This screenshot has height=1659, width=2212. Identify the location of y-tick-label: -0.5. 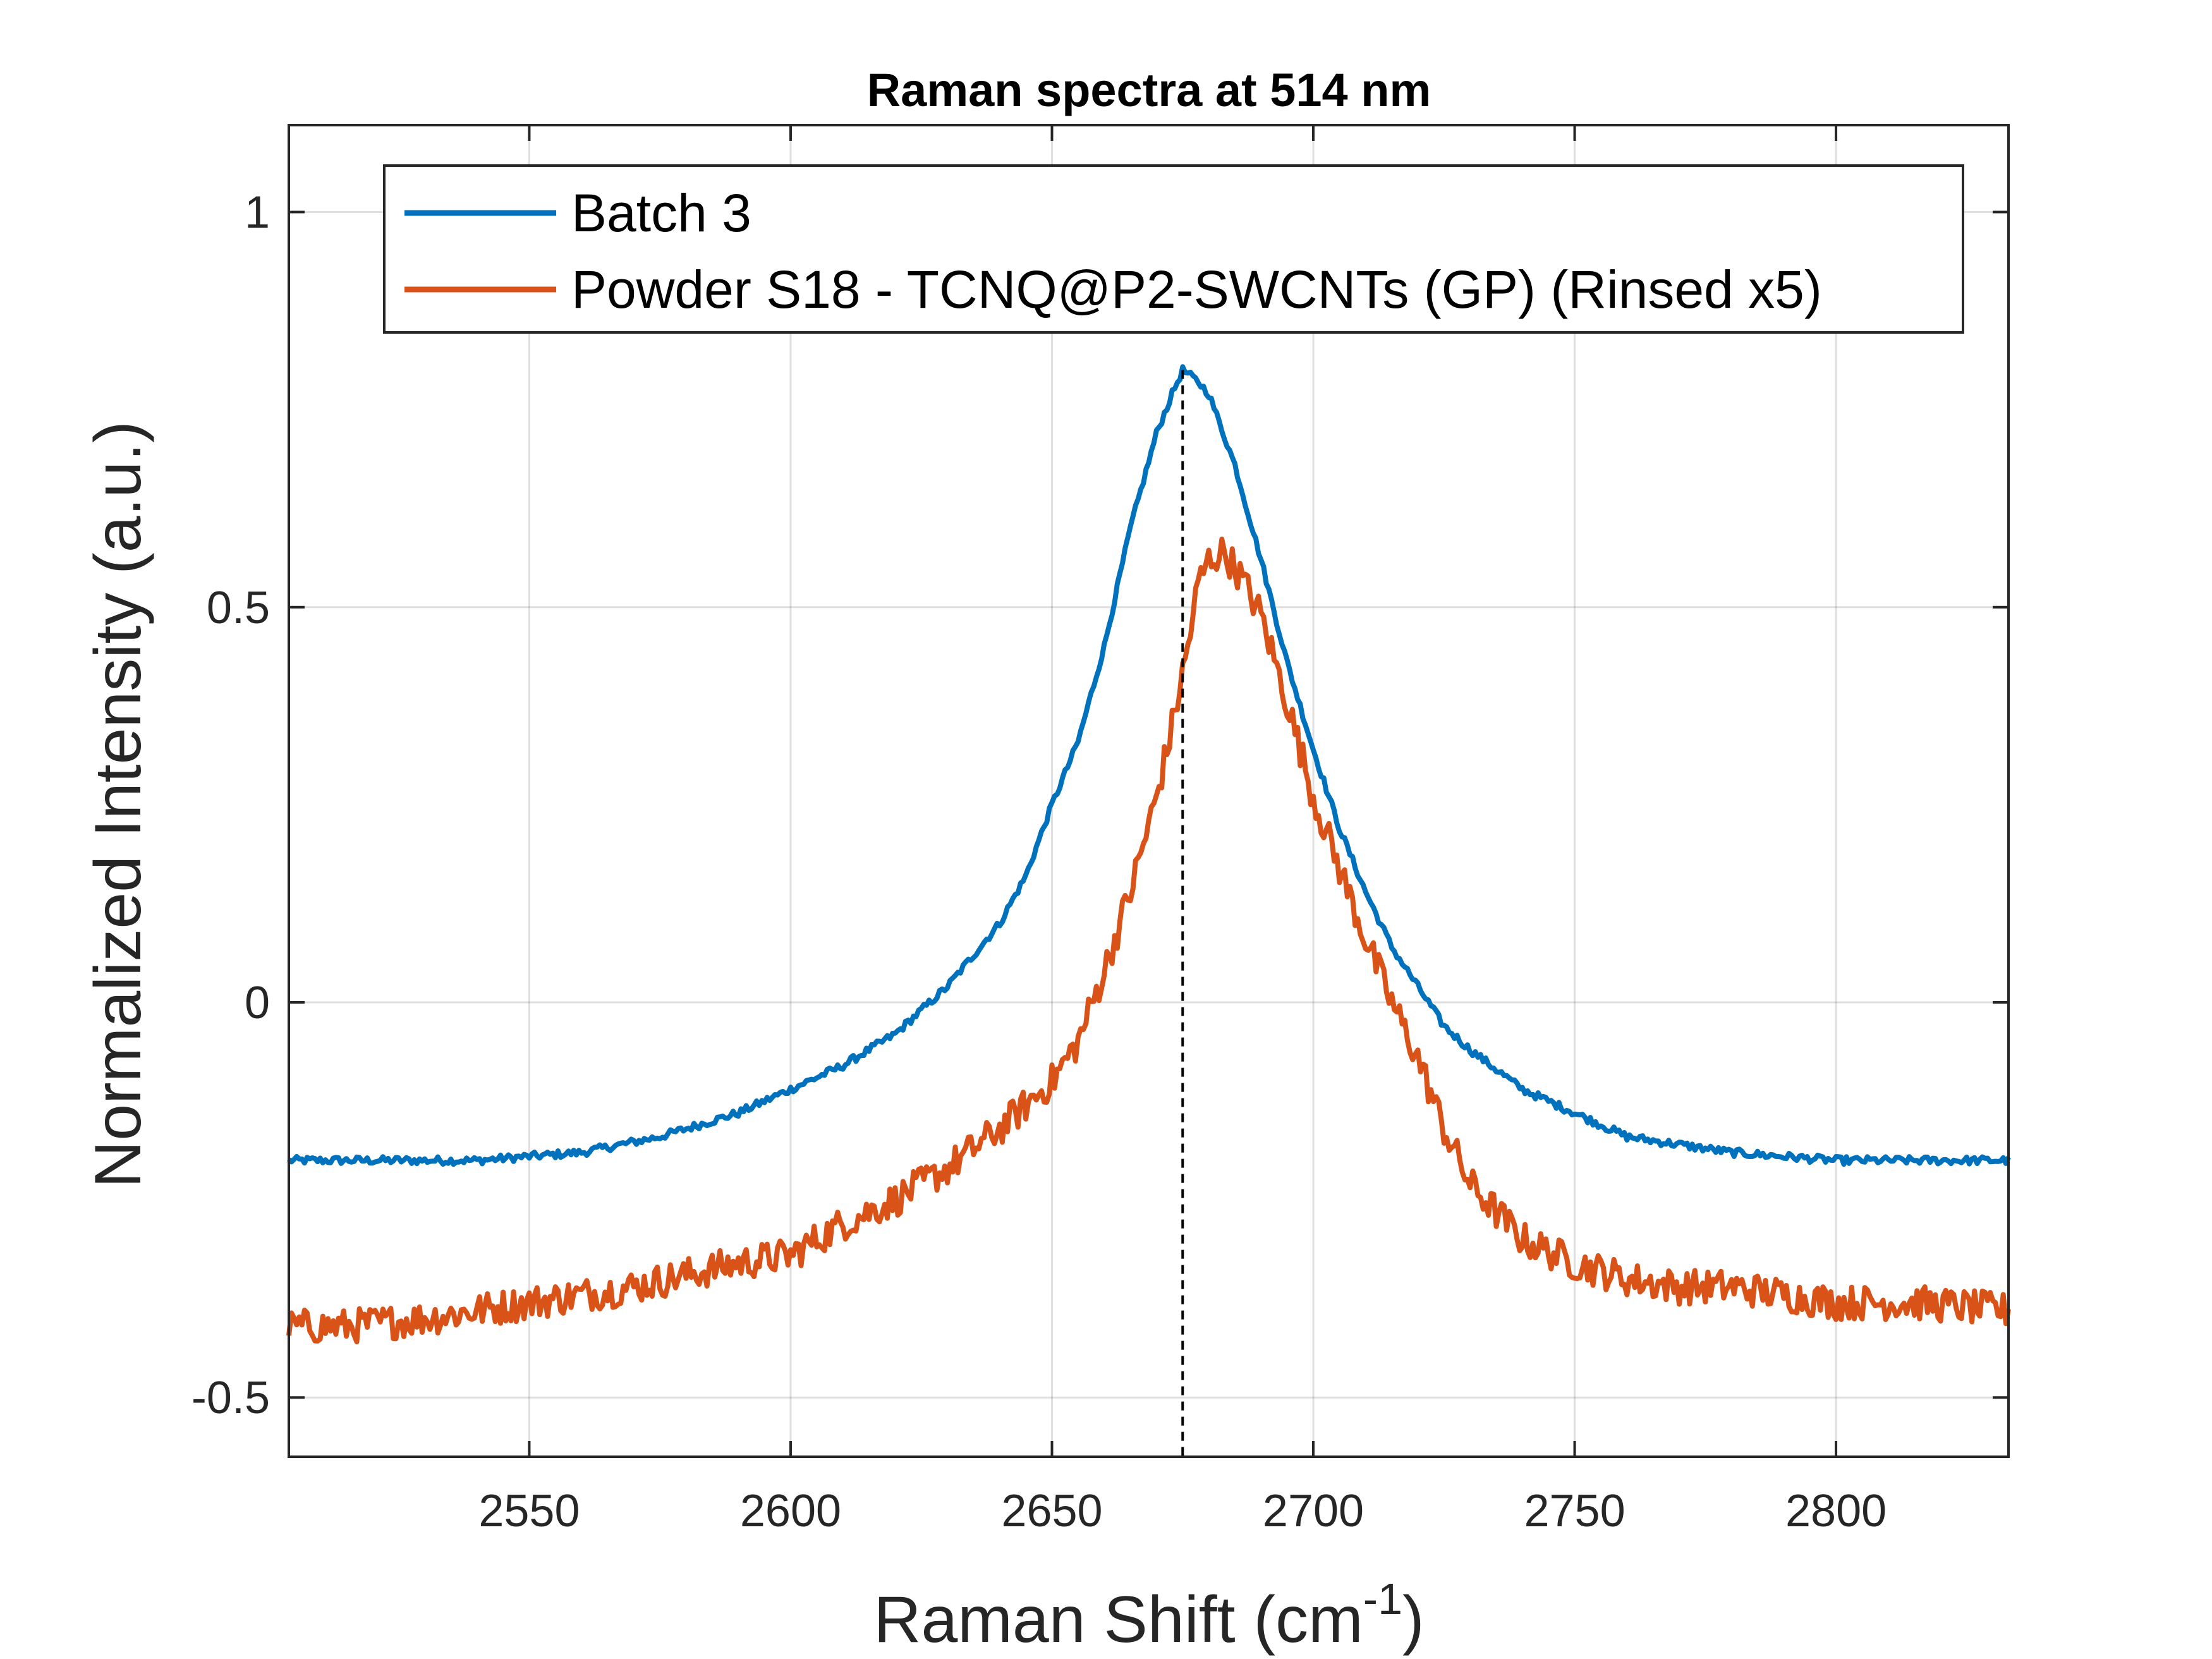
(230, 1398).